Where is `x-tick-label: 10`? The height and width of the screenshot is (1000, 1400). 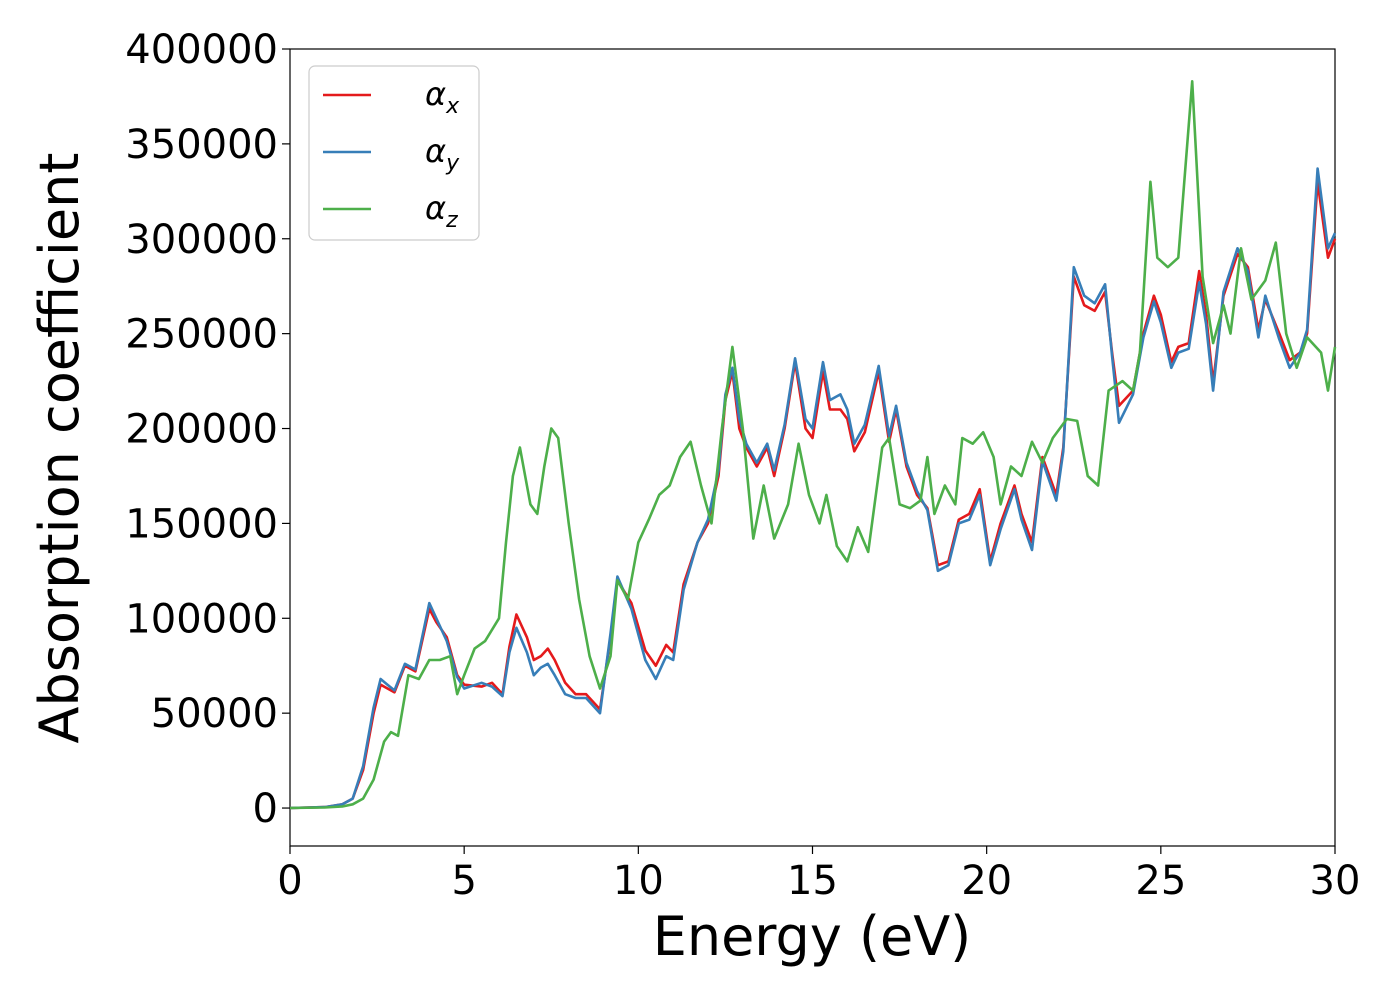
x-tick-label: 10 is located at coordinates (638, 881).